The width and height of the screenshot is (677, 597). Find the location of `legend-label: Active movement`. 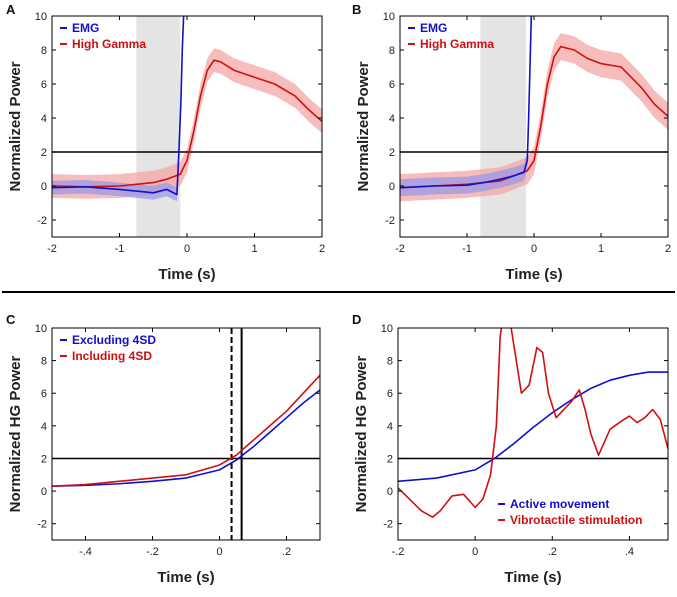

legend-label: Active movement is located at coordinates (559, 504).